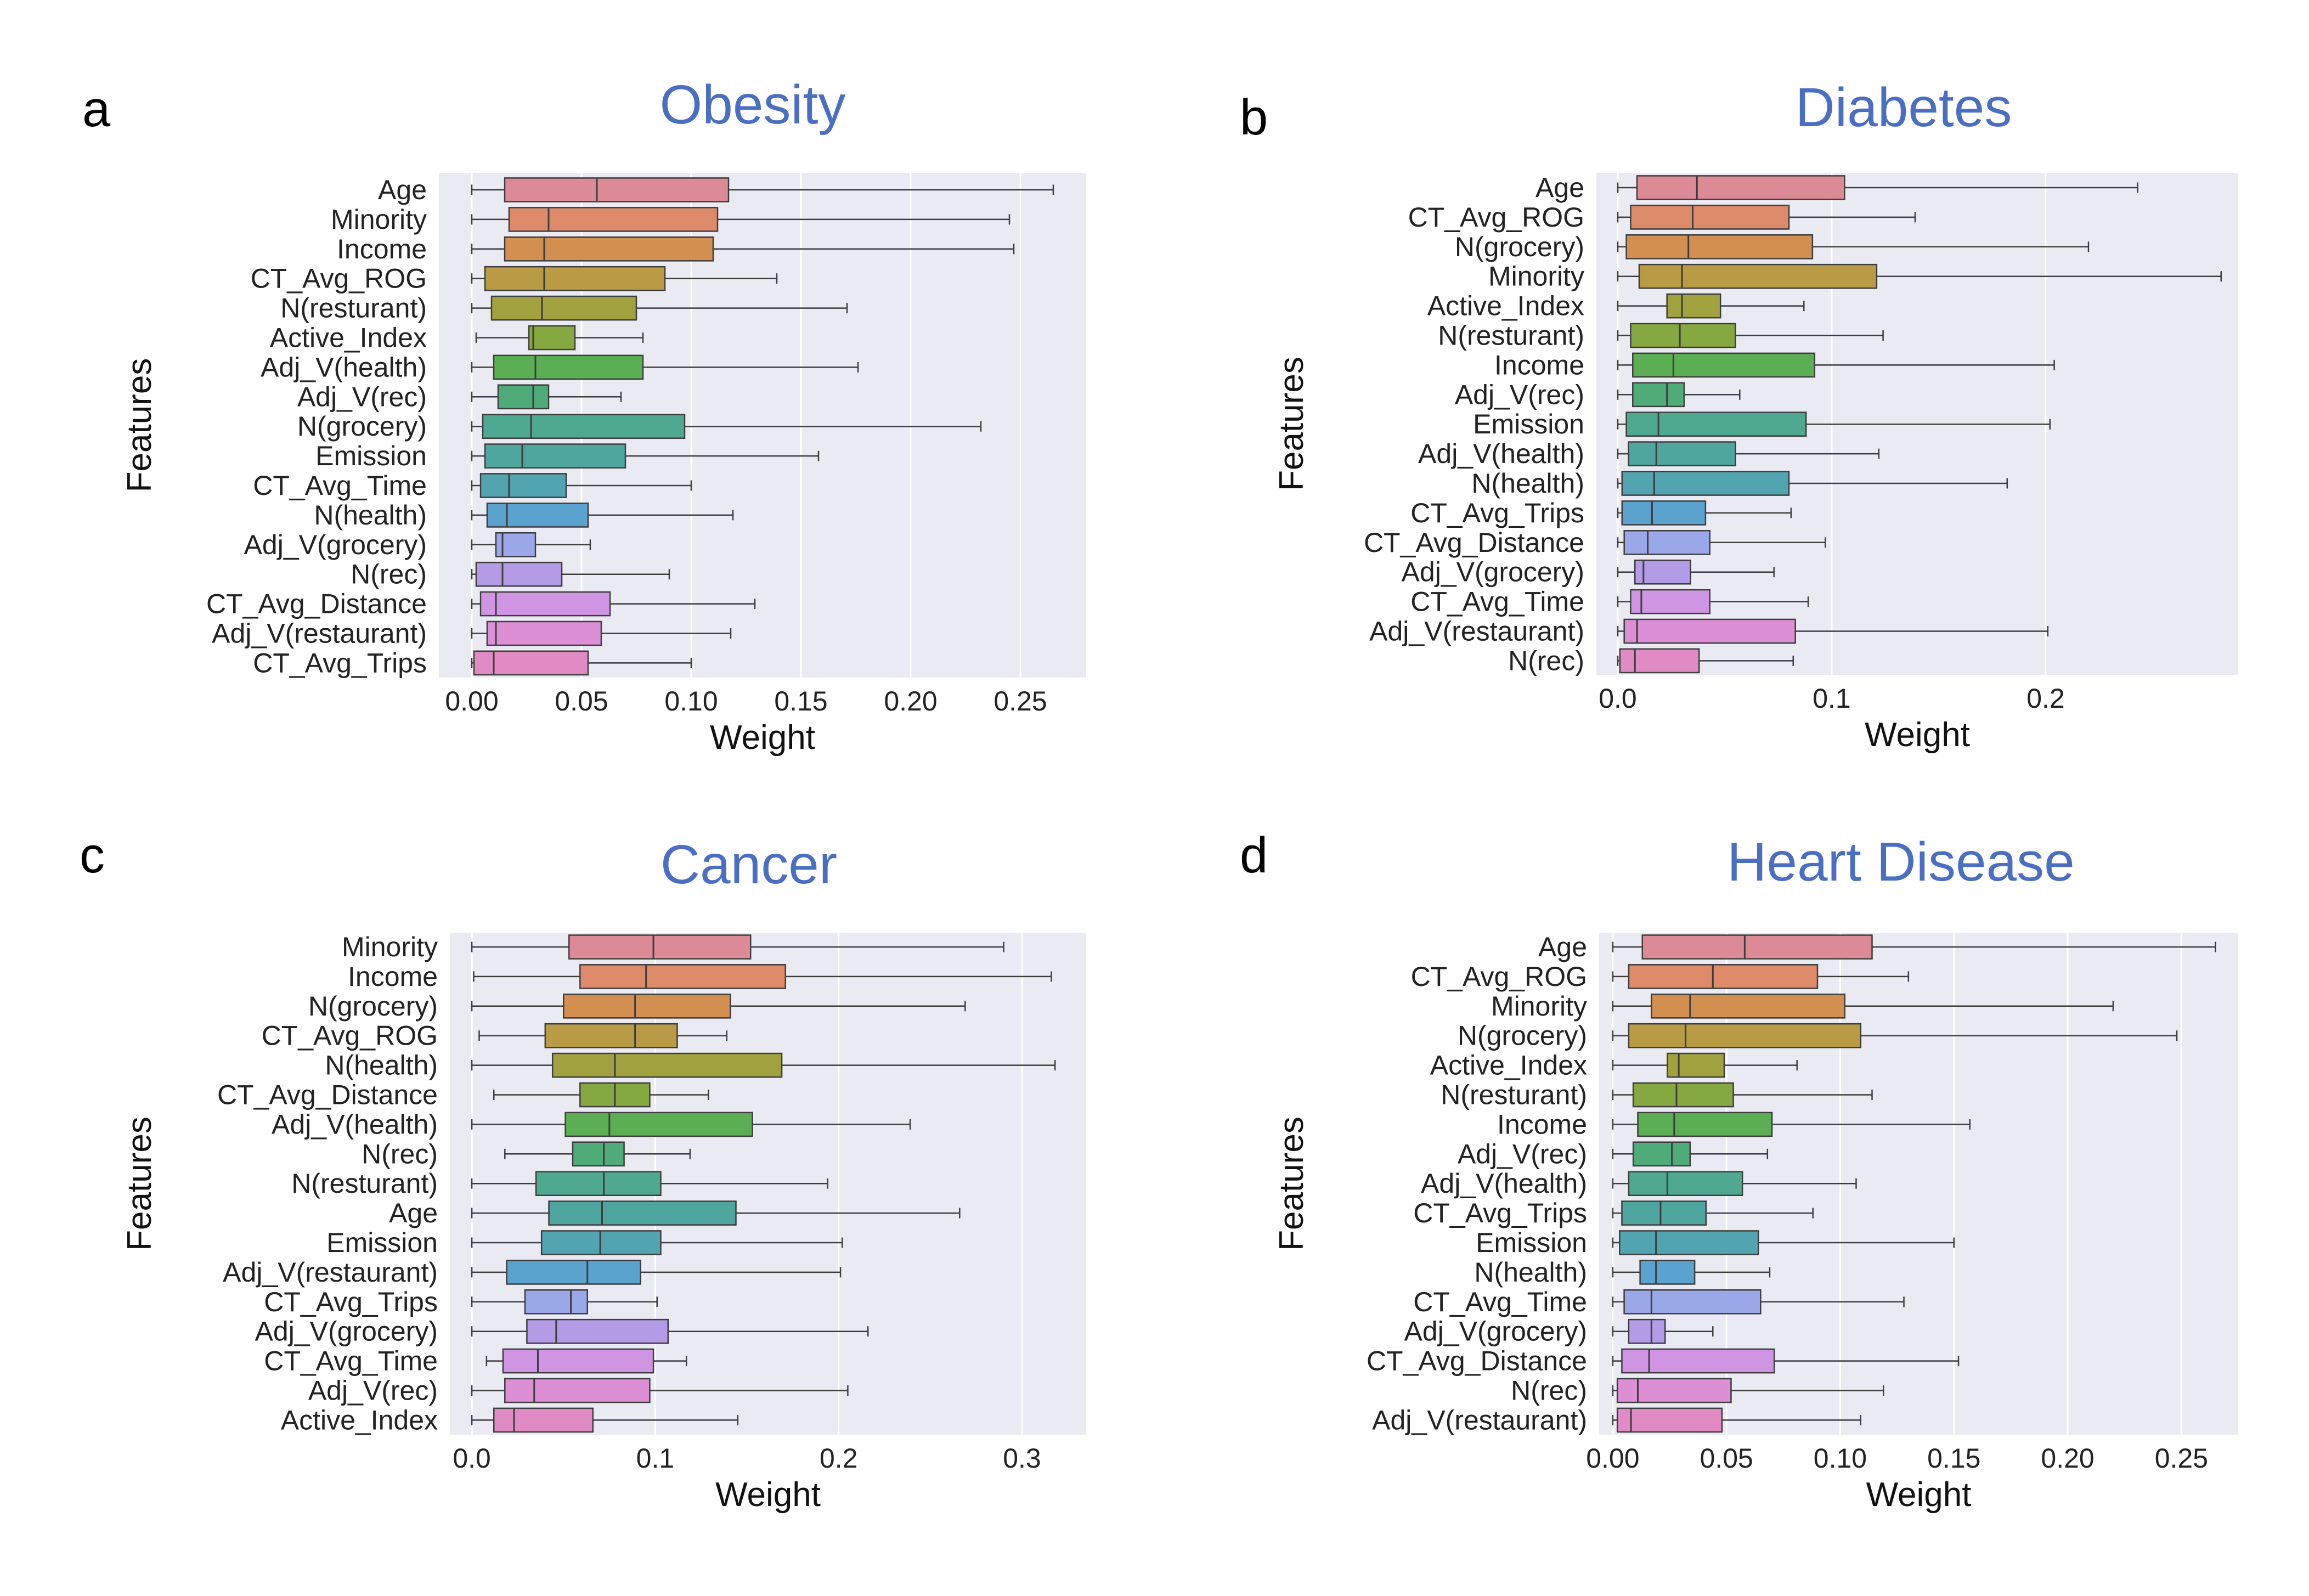 The image size is (2309, 1596). What do you see at coordinates (1614, 1065) in the screenshot?
I see `box-Active_Index: Active_Index` at bounding box center [1614, 1065].